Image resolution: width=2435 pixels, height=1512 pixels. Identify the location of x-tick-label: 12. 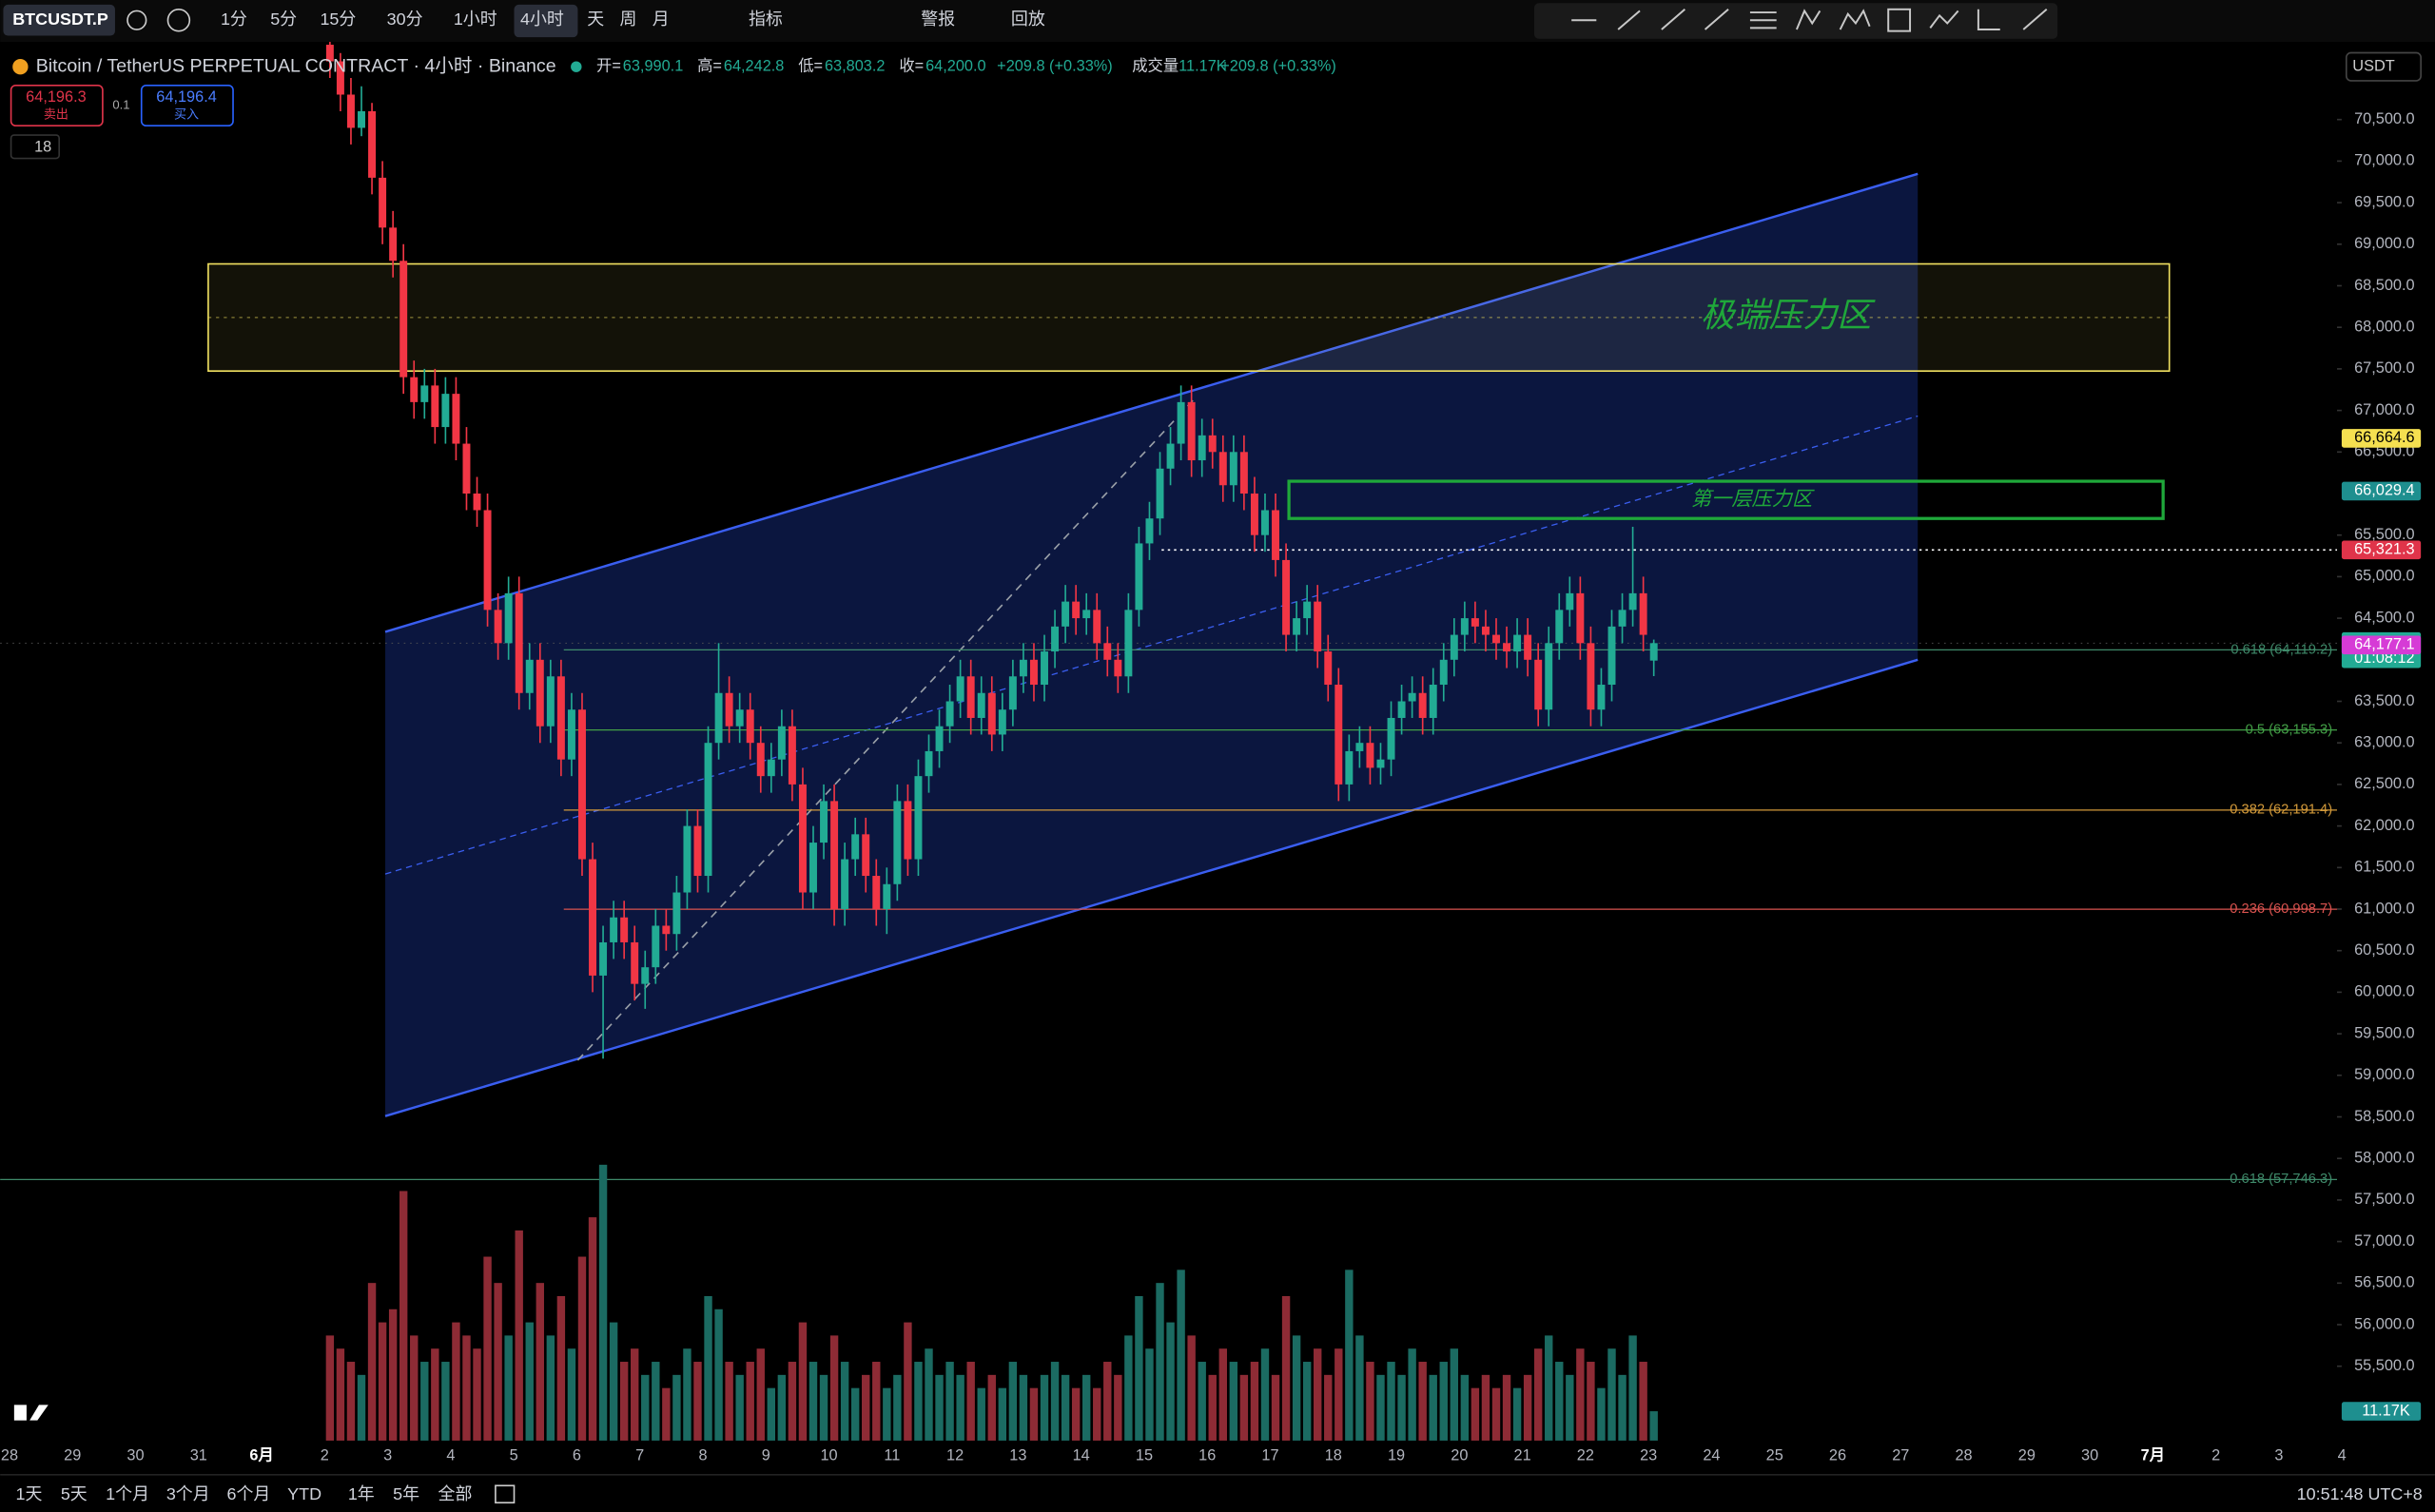
(955, 1456).